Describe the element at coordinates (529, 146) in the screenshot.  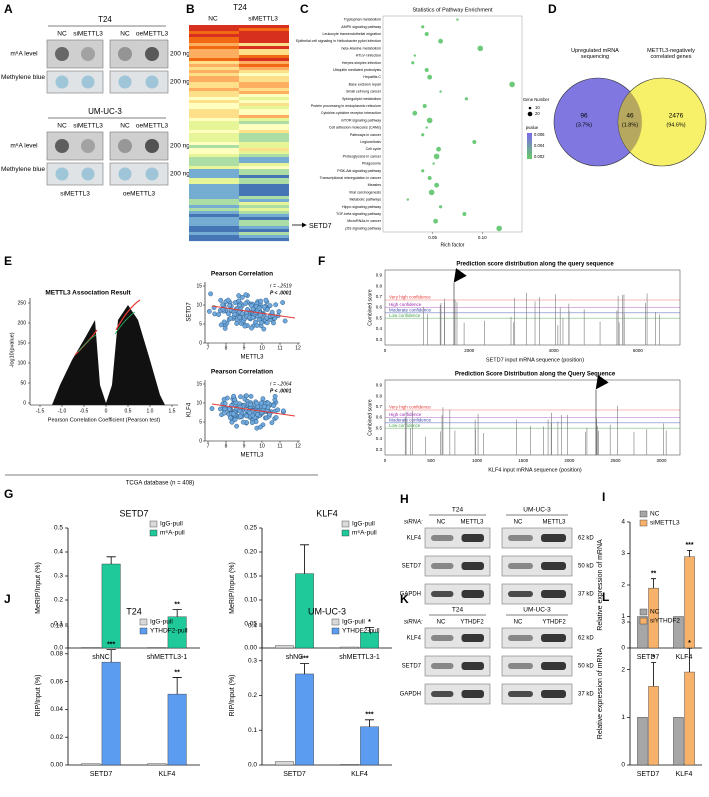
I see `color-bar` at that location.